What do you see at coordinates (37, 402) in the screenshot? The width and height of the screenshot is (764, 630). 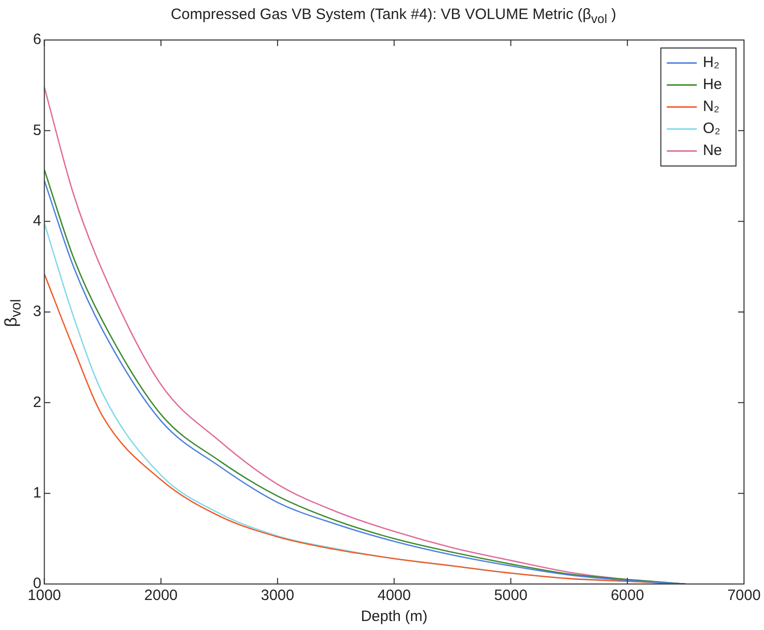 I see `y-tick-label: 2` at bounding box center [37, 402].